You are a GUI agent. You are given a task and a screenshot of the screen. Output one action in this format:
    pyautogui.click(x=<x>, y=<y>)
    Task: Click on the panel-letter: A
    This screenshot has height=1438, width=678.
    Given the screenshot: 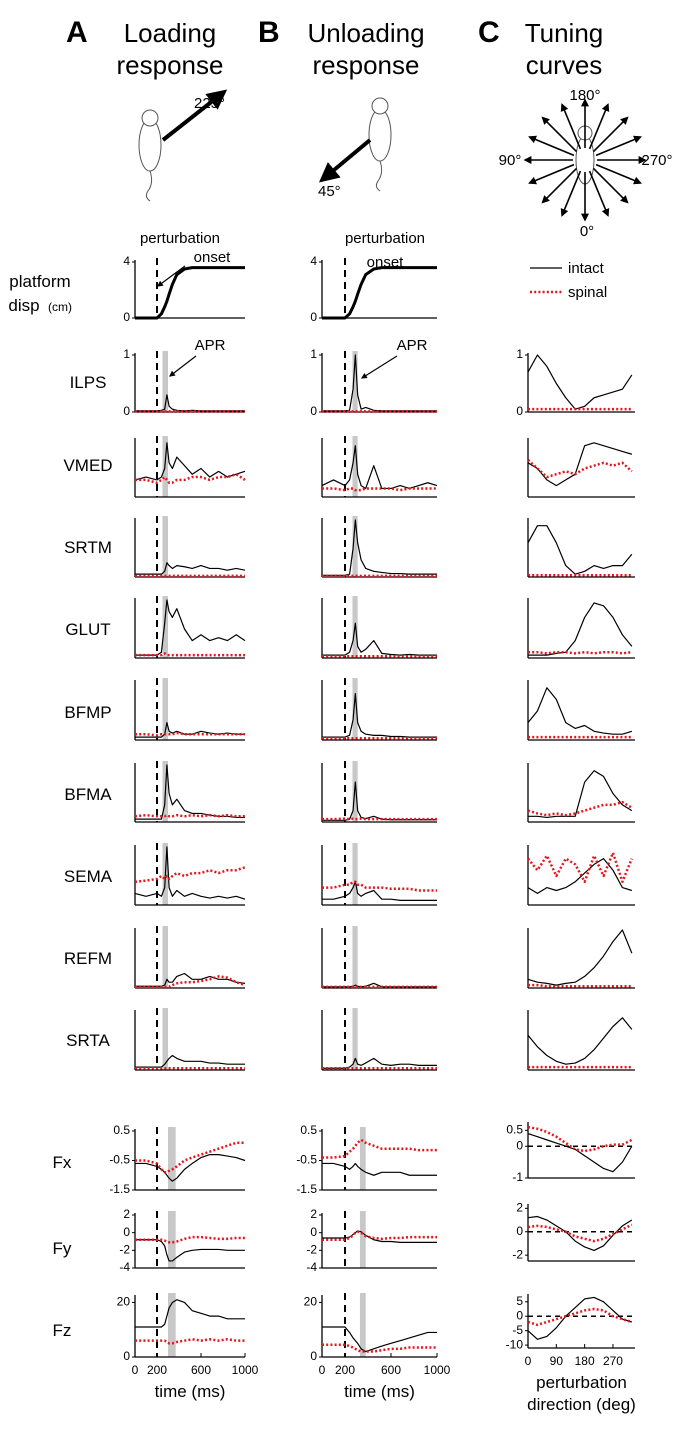 What is the action you would take?
    pyautogui.click(x=77, y=32)
    